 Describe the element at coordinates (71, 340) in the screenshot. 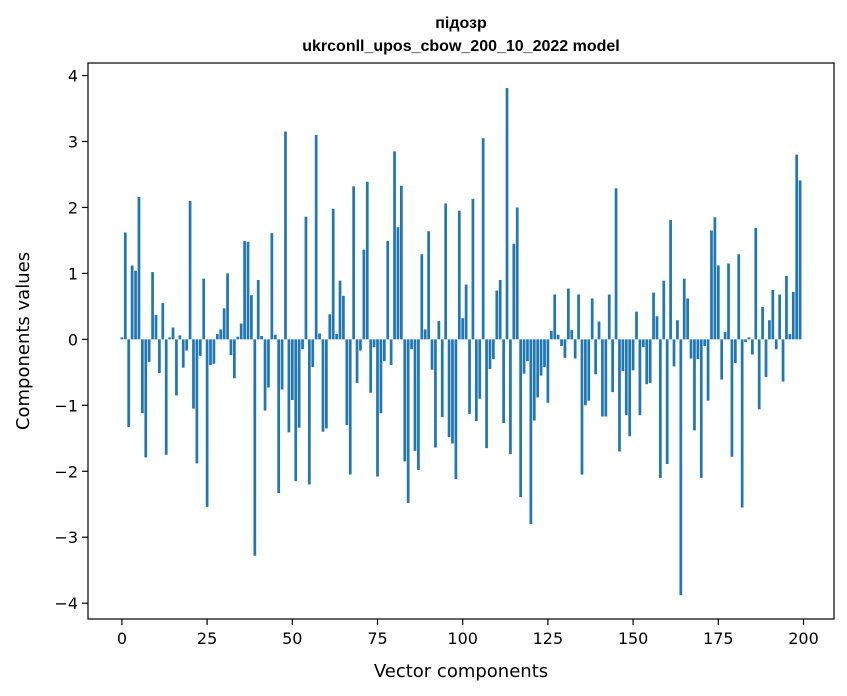

I see `y-axis-ticks: 4 3 2 1 0 −1 −2 −3 −4` at that location.